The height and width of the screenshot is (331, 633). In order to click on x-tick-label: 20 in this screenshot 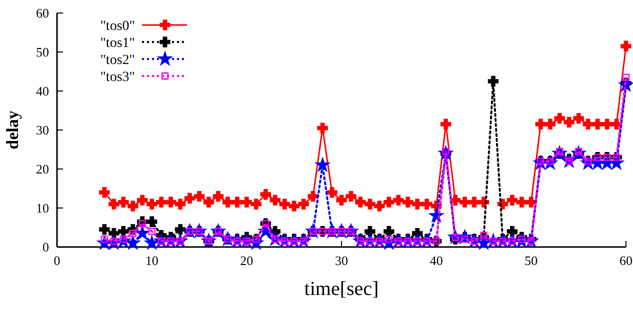, I will do `click(247, 260)`.